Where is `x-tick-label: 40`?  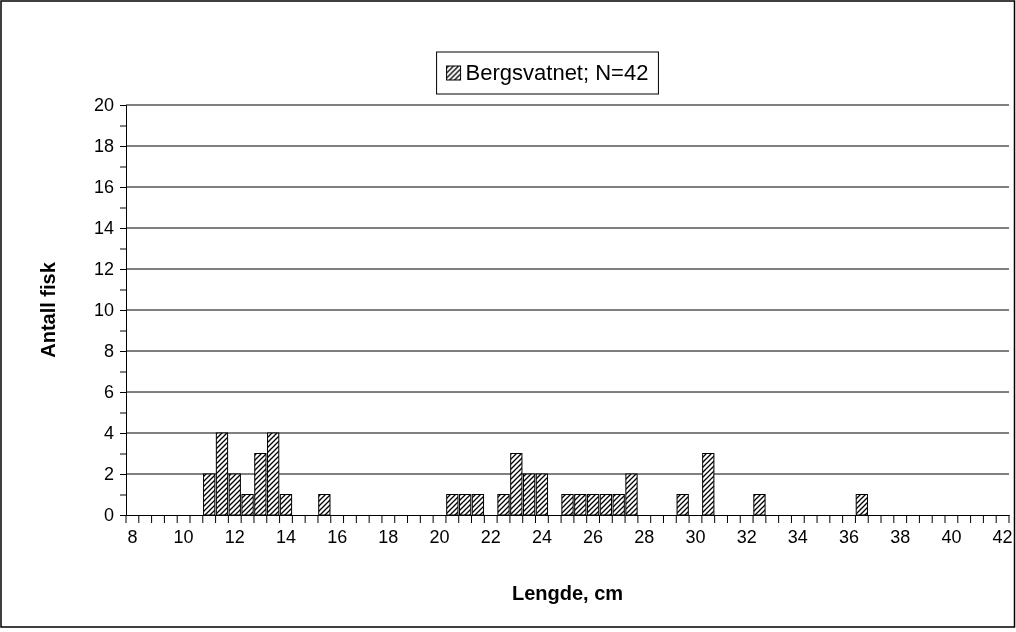
x-tick-label: 40 is located at coordinates (951, 536).